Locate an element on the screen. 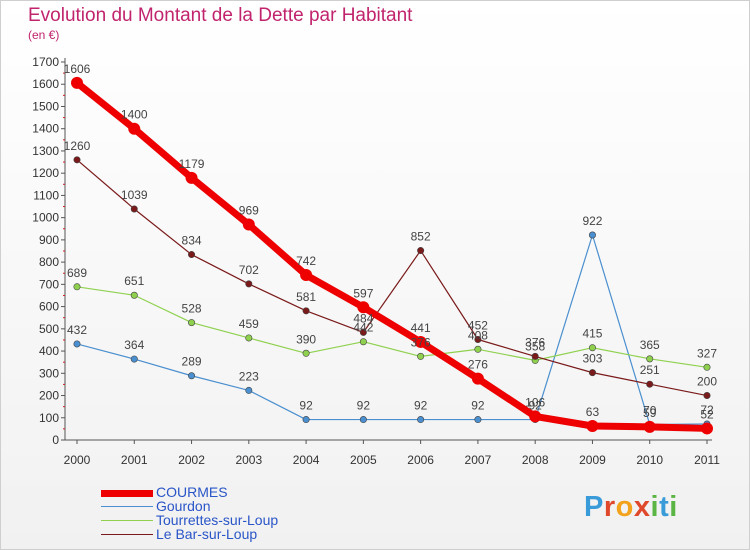 The width and height of the screenshot is (750, 550). logo-letter: r is located at coordinates (609, 507).